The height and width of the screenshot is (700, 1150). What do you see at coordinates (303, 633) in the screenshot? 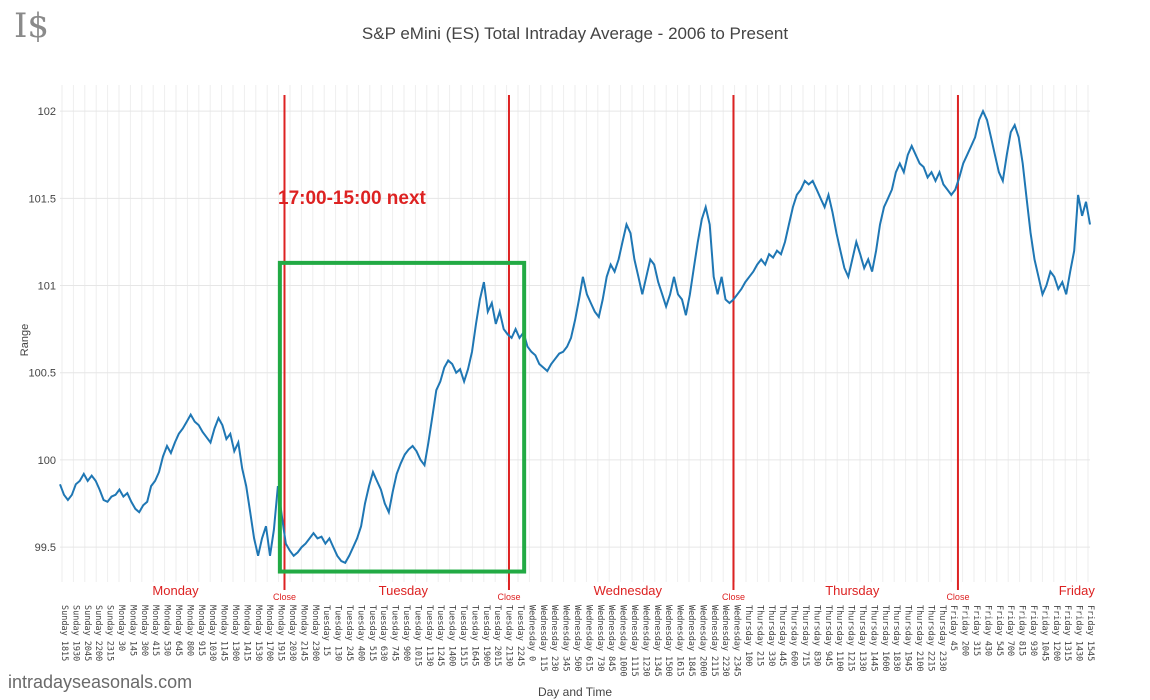
I see `x-tick-label: Monday 2145` at bounding box center [303, 633].